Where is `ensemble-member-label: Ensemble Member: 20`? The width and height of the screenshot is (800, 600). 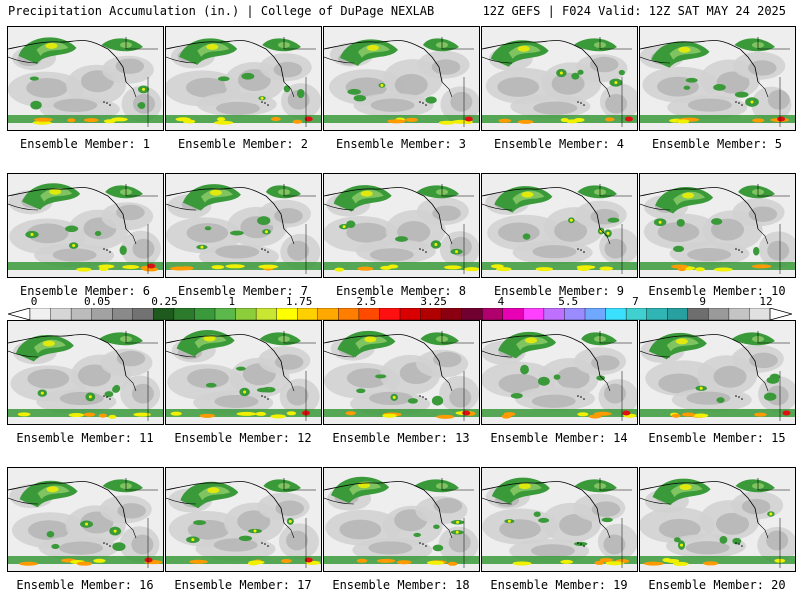 ensemble-member-label: Ensemble Member: 20 is located at coordinates (717, 585).